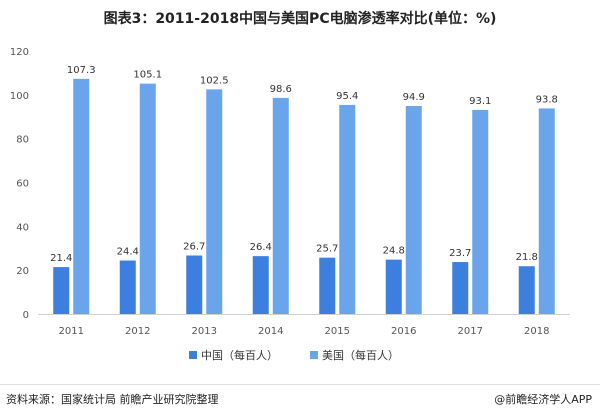 The width and height of the screenshot is (600, 415). Describe the element at coordinates (460, 253) in the screenshot. I see `data-label-china: 23.7` at that location.